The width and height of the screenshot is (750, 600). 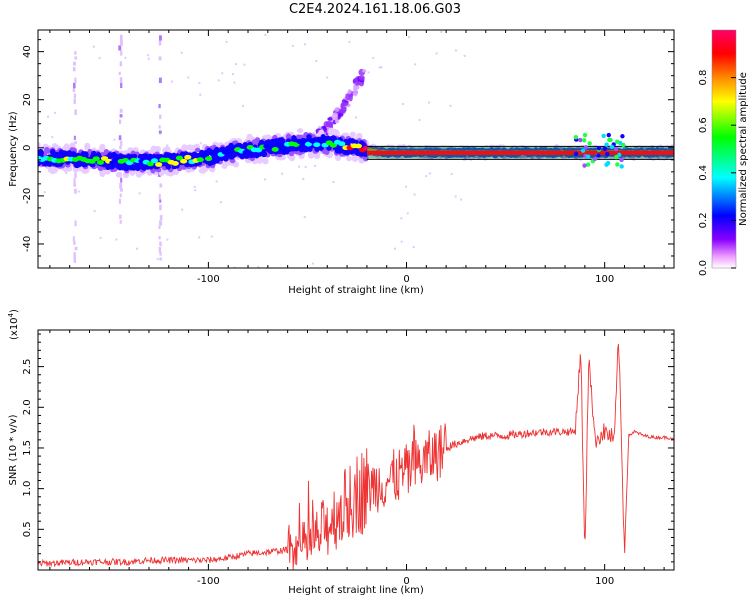 I want to click on snr-scale-label: (x104), so click(x=13, y=324).